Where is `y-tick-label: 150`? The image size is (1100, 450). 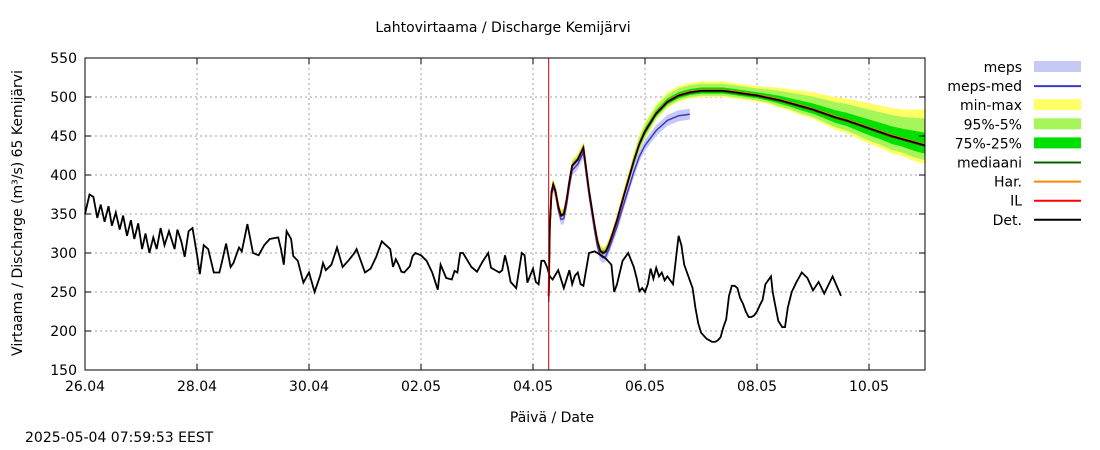
y-tick-label: 150 is located at coordinates (63, 371).